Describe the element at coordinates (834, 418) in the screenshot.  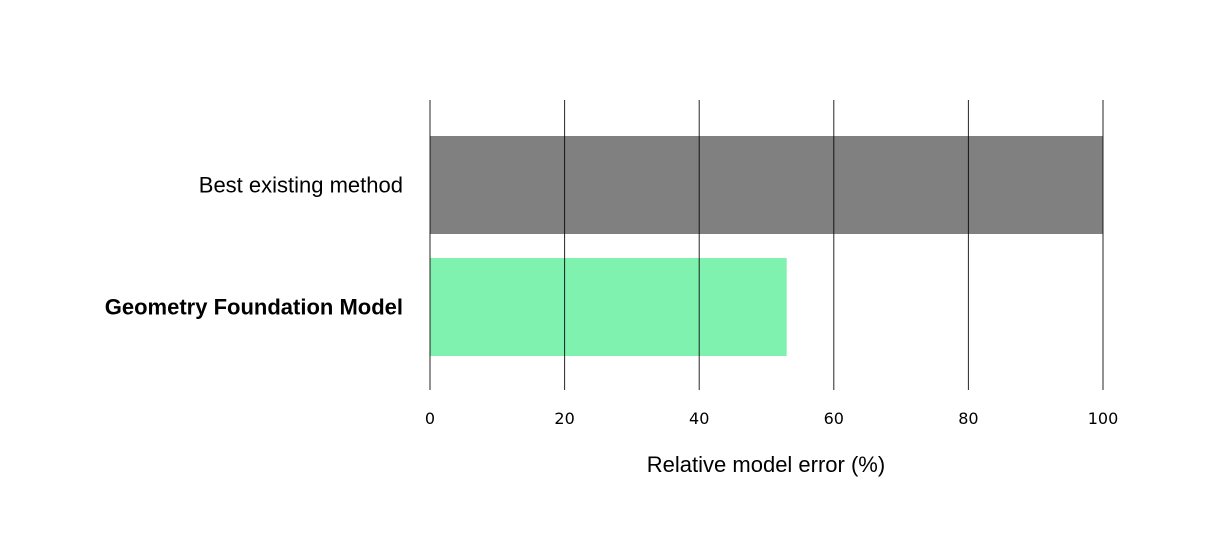
I see `x-tick-label-60: 60` at that location.